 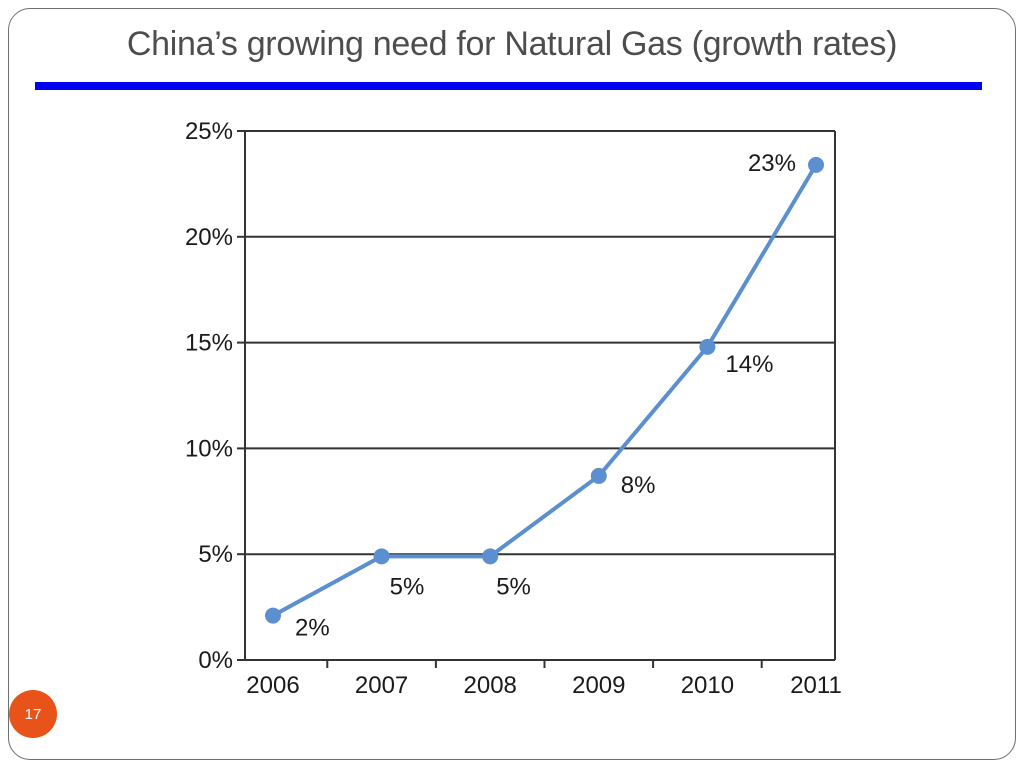 I want to click on y-tick-label-15: 15%, so click(x=209, y=343).